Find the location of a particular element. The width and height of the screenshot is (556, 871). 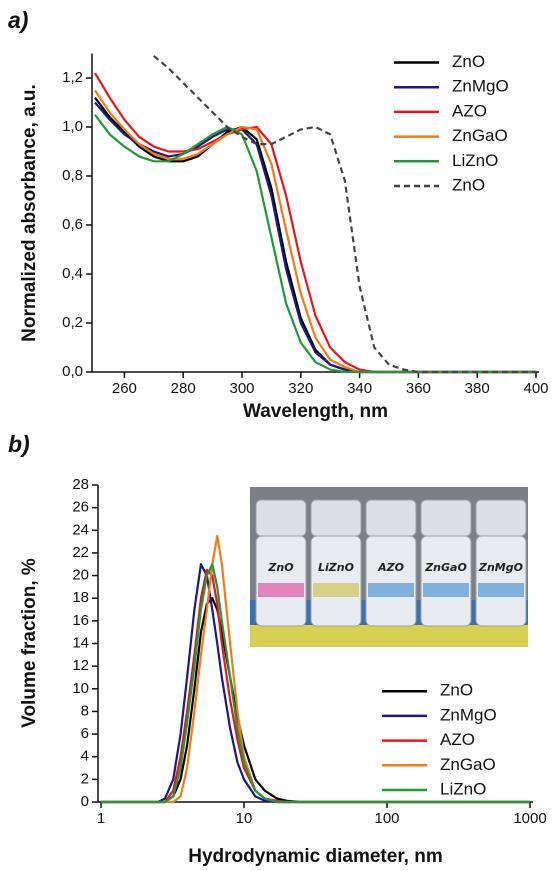

y-tick-label: 2 is located at coordinates (85, 778).